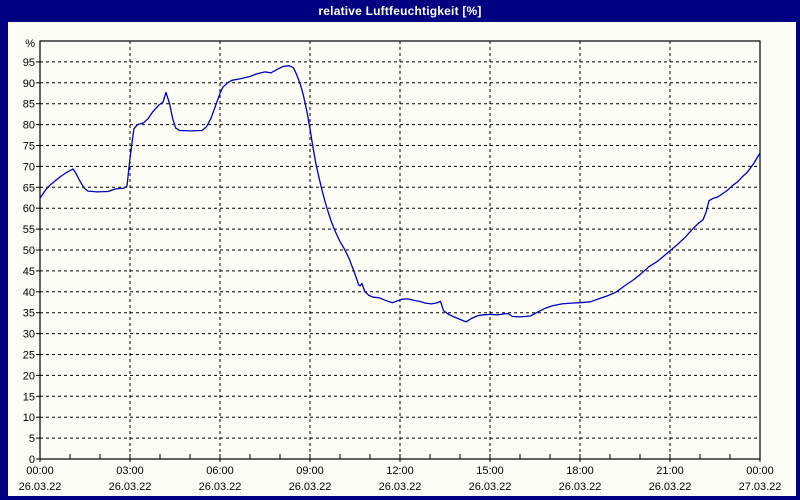 The width and height of the screenshot is (800, 500). Describe the element at coordinates (580, 471) in the screenshot. I see `x-time-label: 18:00` at that location.